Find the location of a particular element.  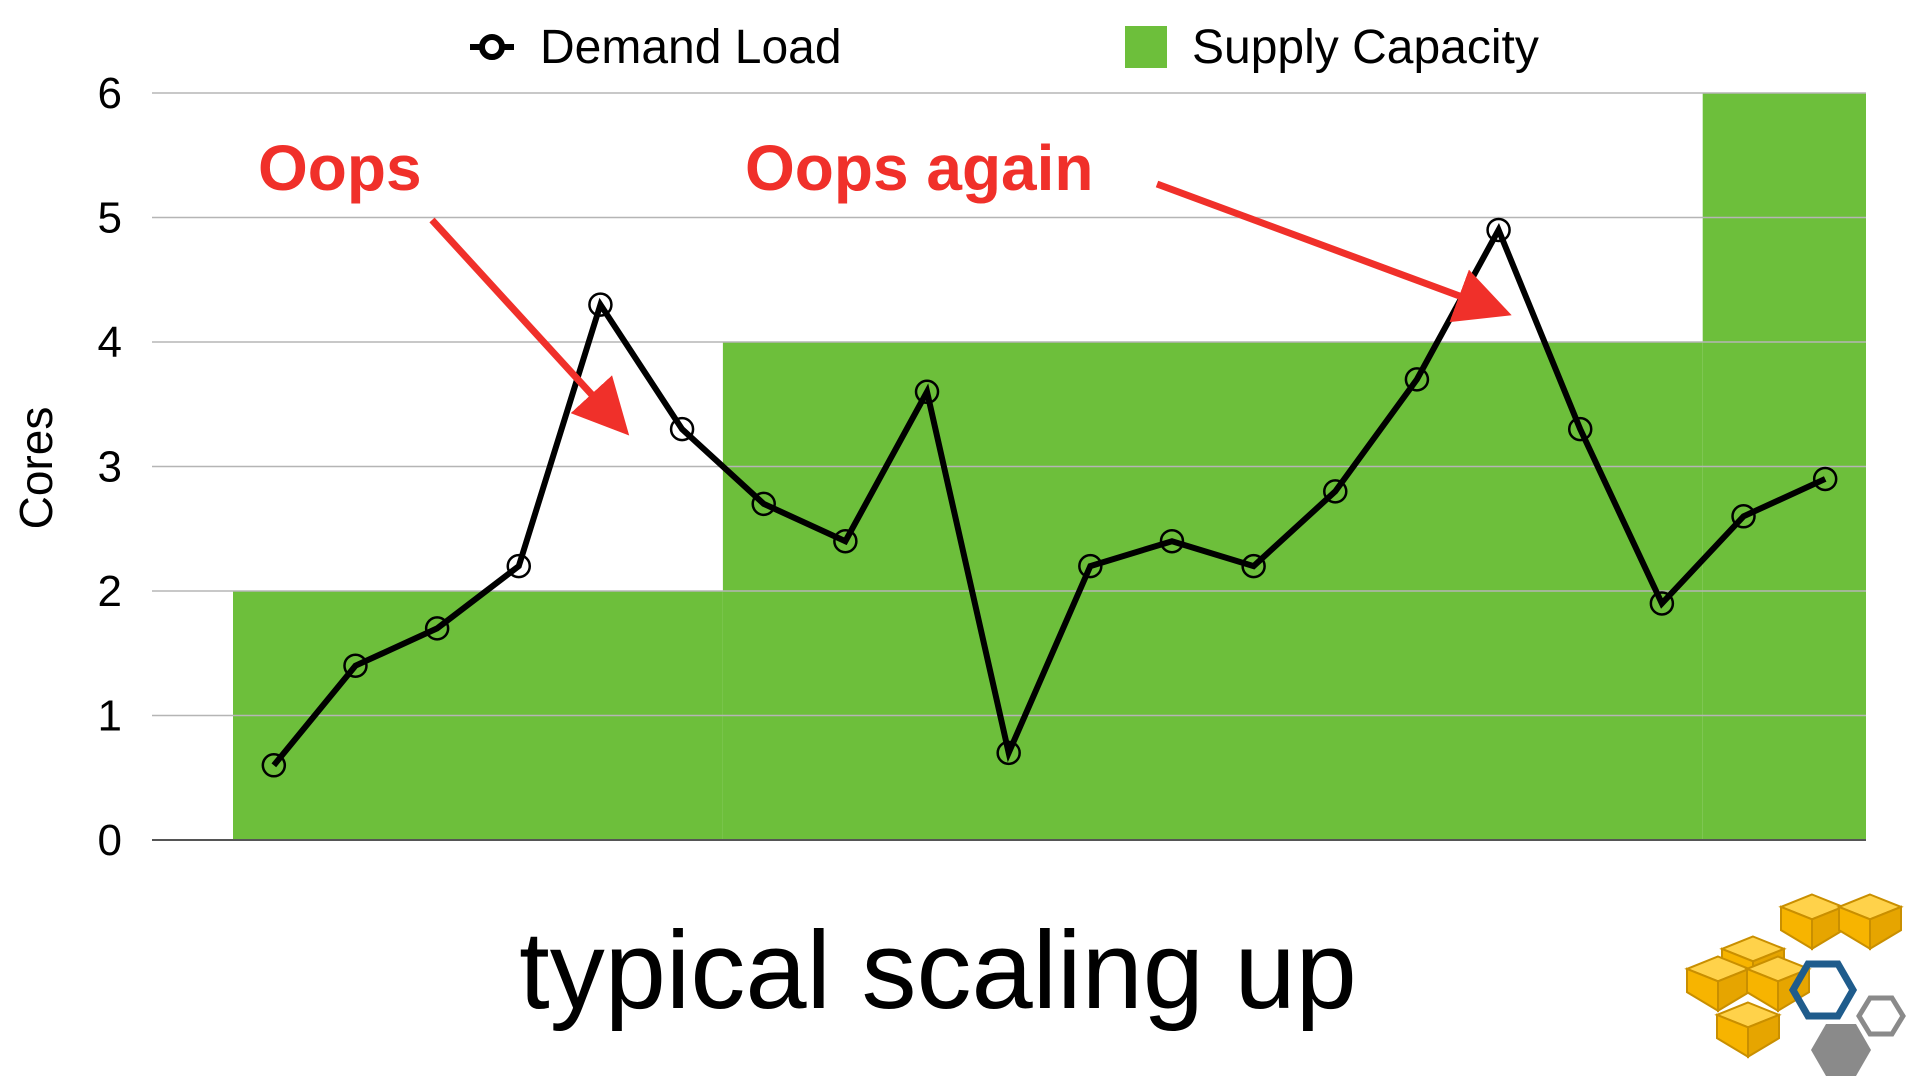

annotation-oops-arrow is located at coordinates (529, 326).